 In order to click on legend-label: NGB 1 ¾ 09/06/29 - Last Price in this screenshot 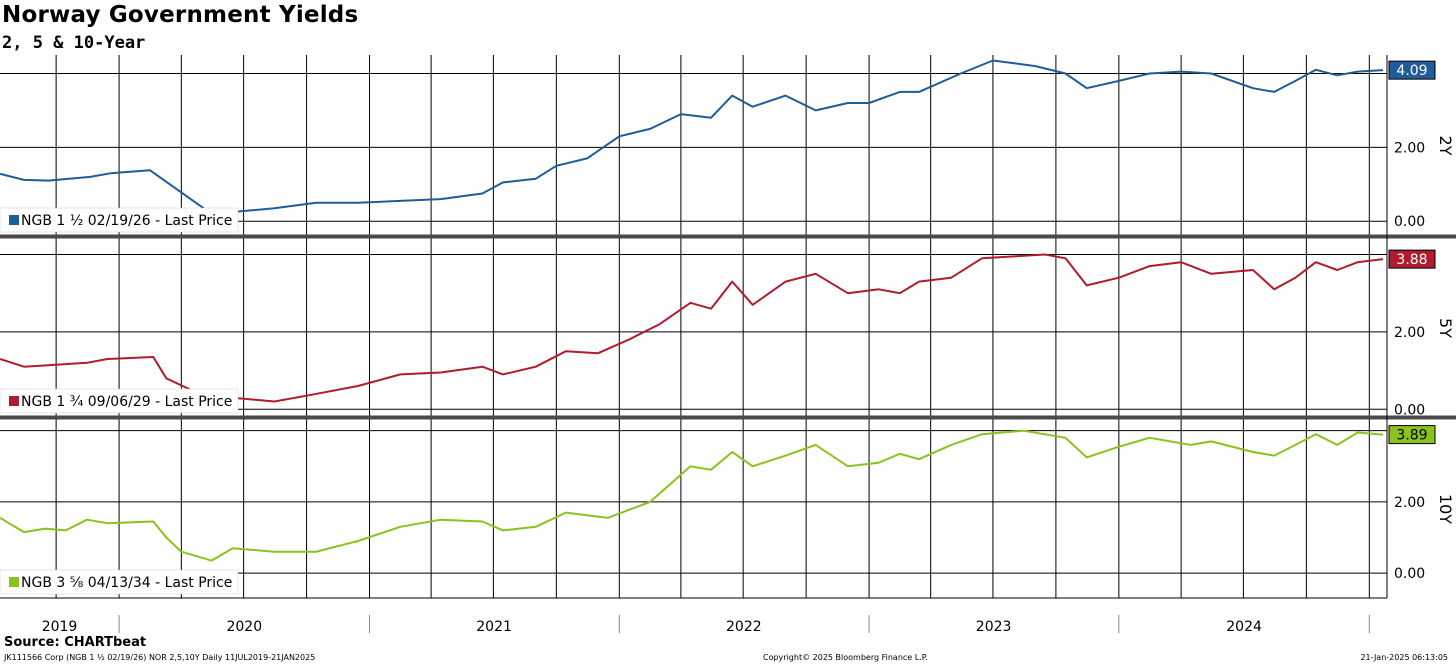, I will do `click(126, 402)`.